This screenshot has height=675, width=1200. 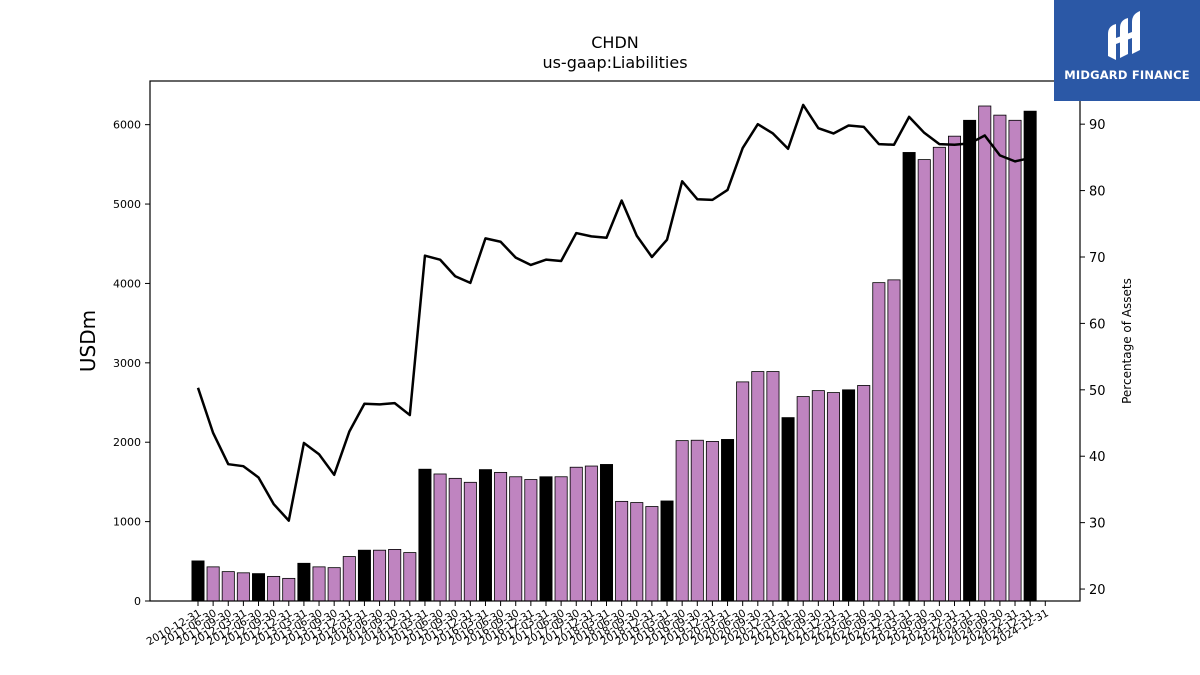 I want to click on y2-tick-label: 20, so click(x=1097, y=590).